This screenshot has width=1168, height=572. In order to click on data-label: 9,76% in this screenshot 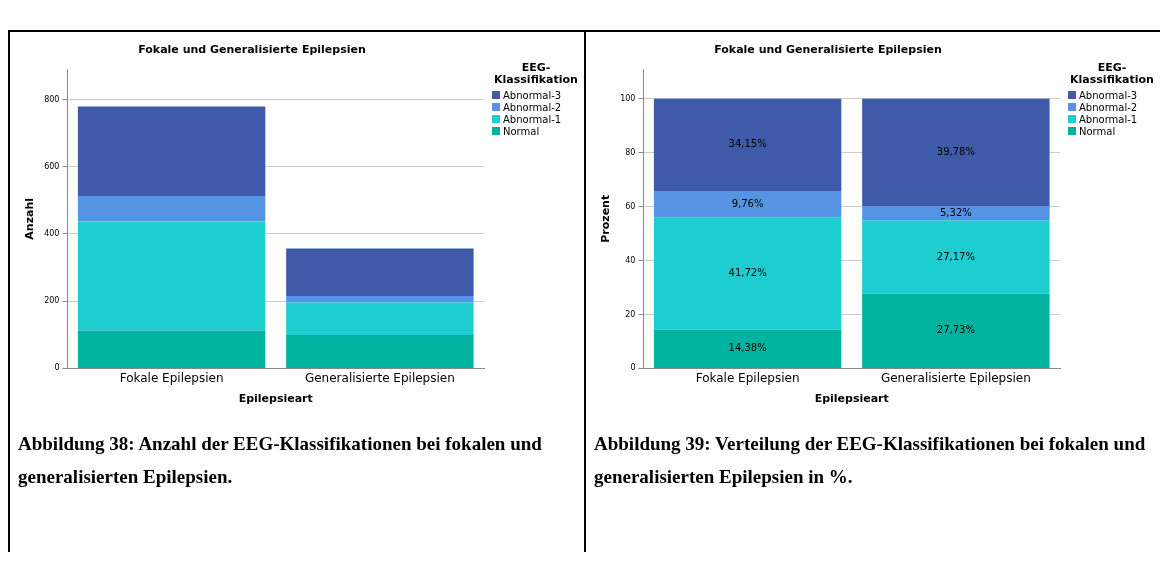, I will do `click(747, 203)`.